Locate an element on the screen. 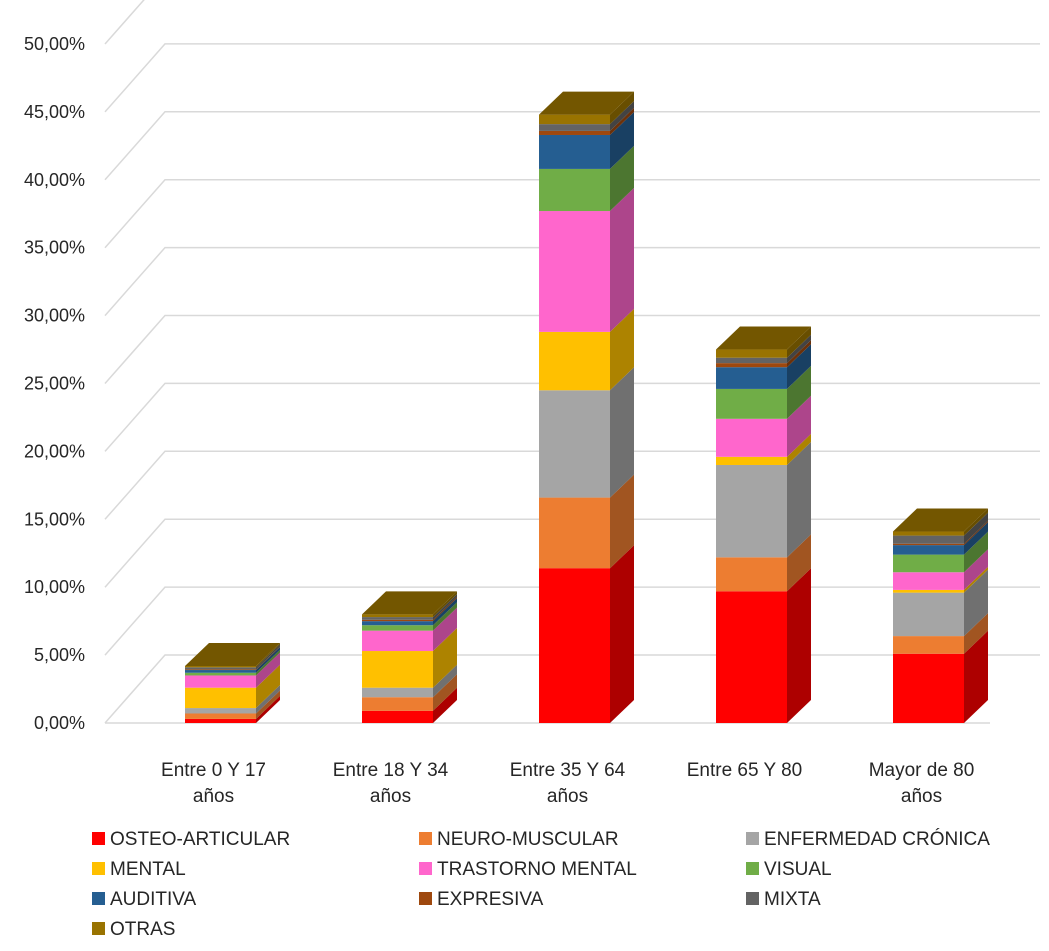 The image size is (1049, 951). y-tick-label: 25,00% is located at coordinates (54, 384).